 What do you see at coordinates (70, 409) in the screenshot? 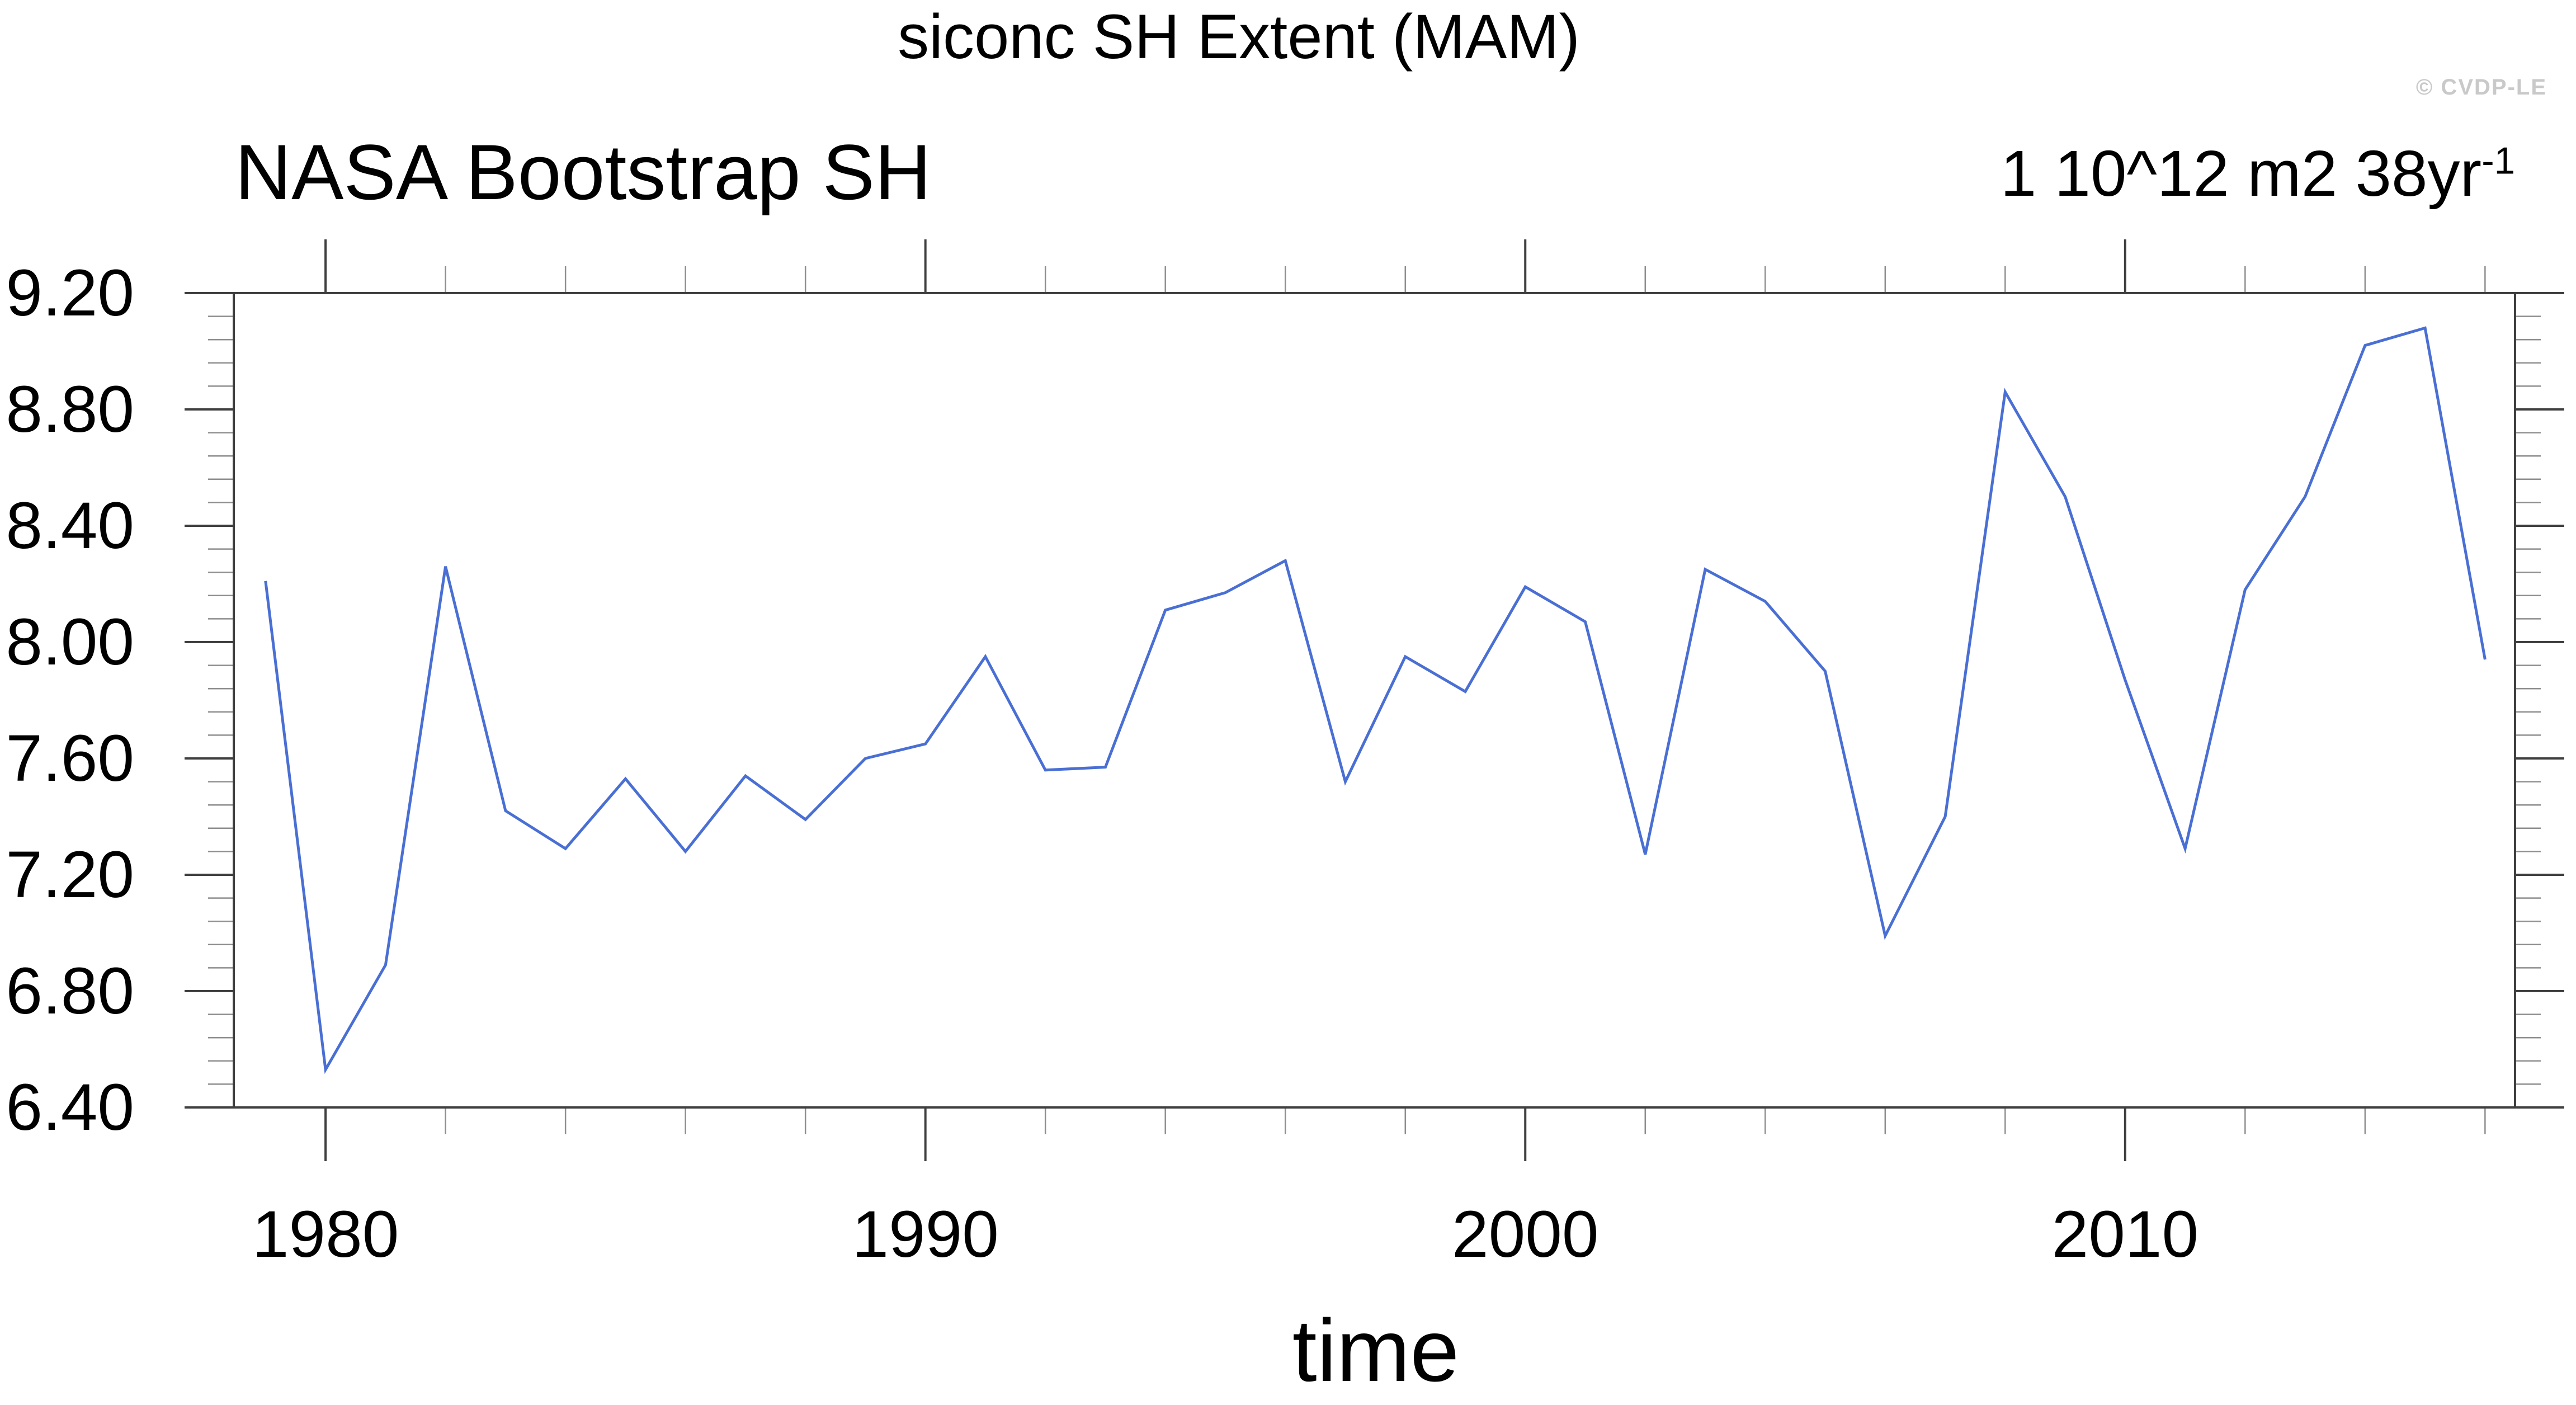
I see `y-tick-label: 8.80` at bounding box center [70, 409].